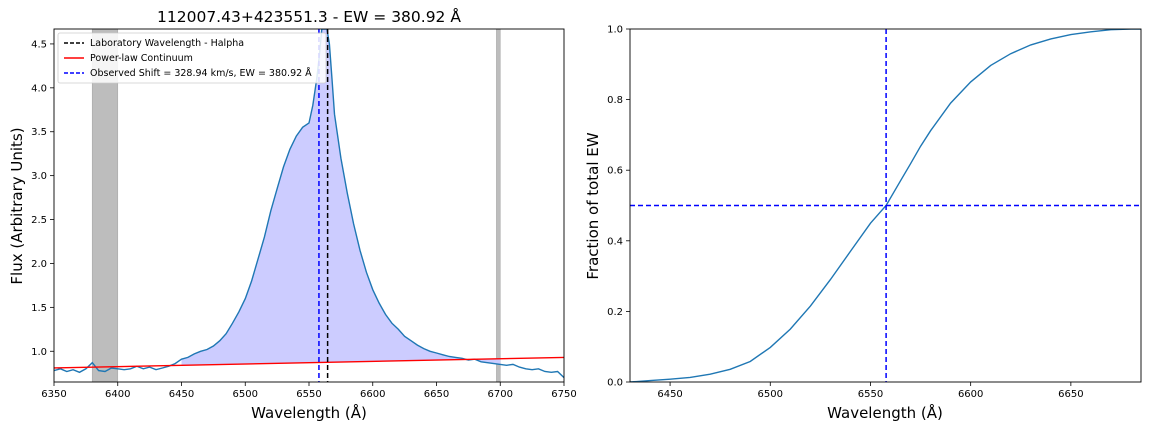 Image resolution: width=1152 pixels, height=432 pixels. What do you see at coordinates (885, 412) in the screenshot?
I see `cumulative-x-label: Wavelength (Å)` at bounding box center [885, 412].